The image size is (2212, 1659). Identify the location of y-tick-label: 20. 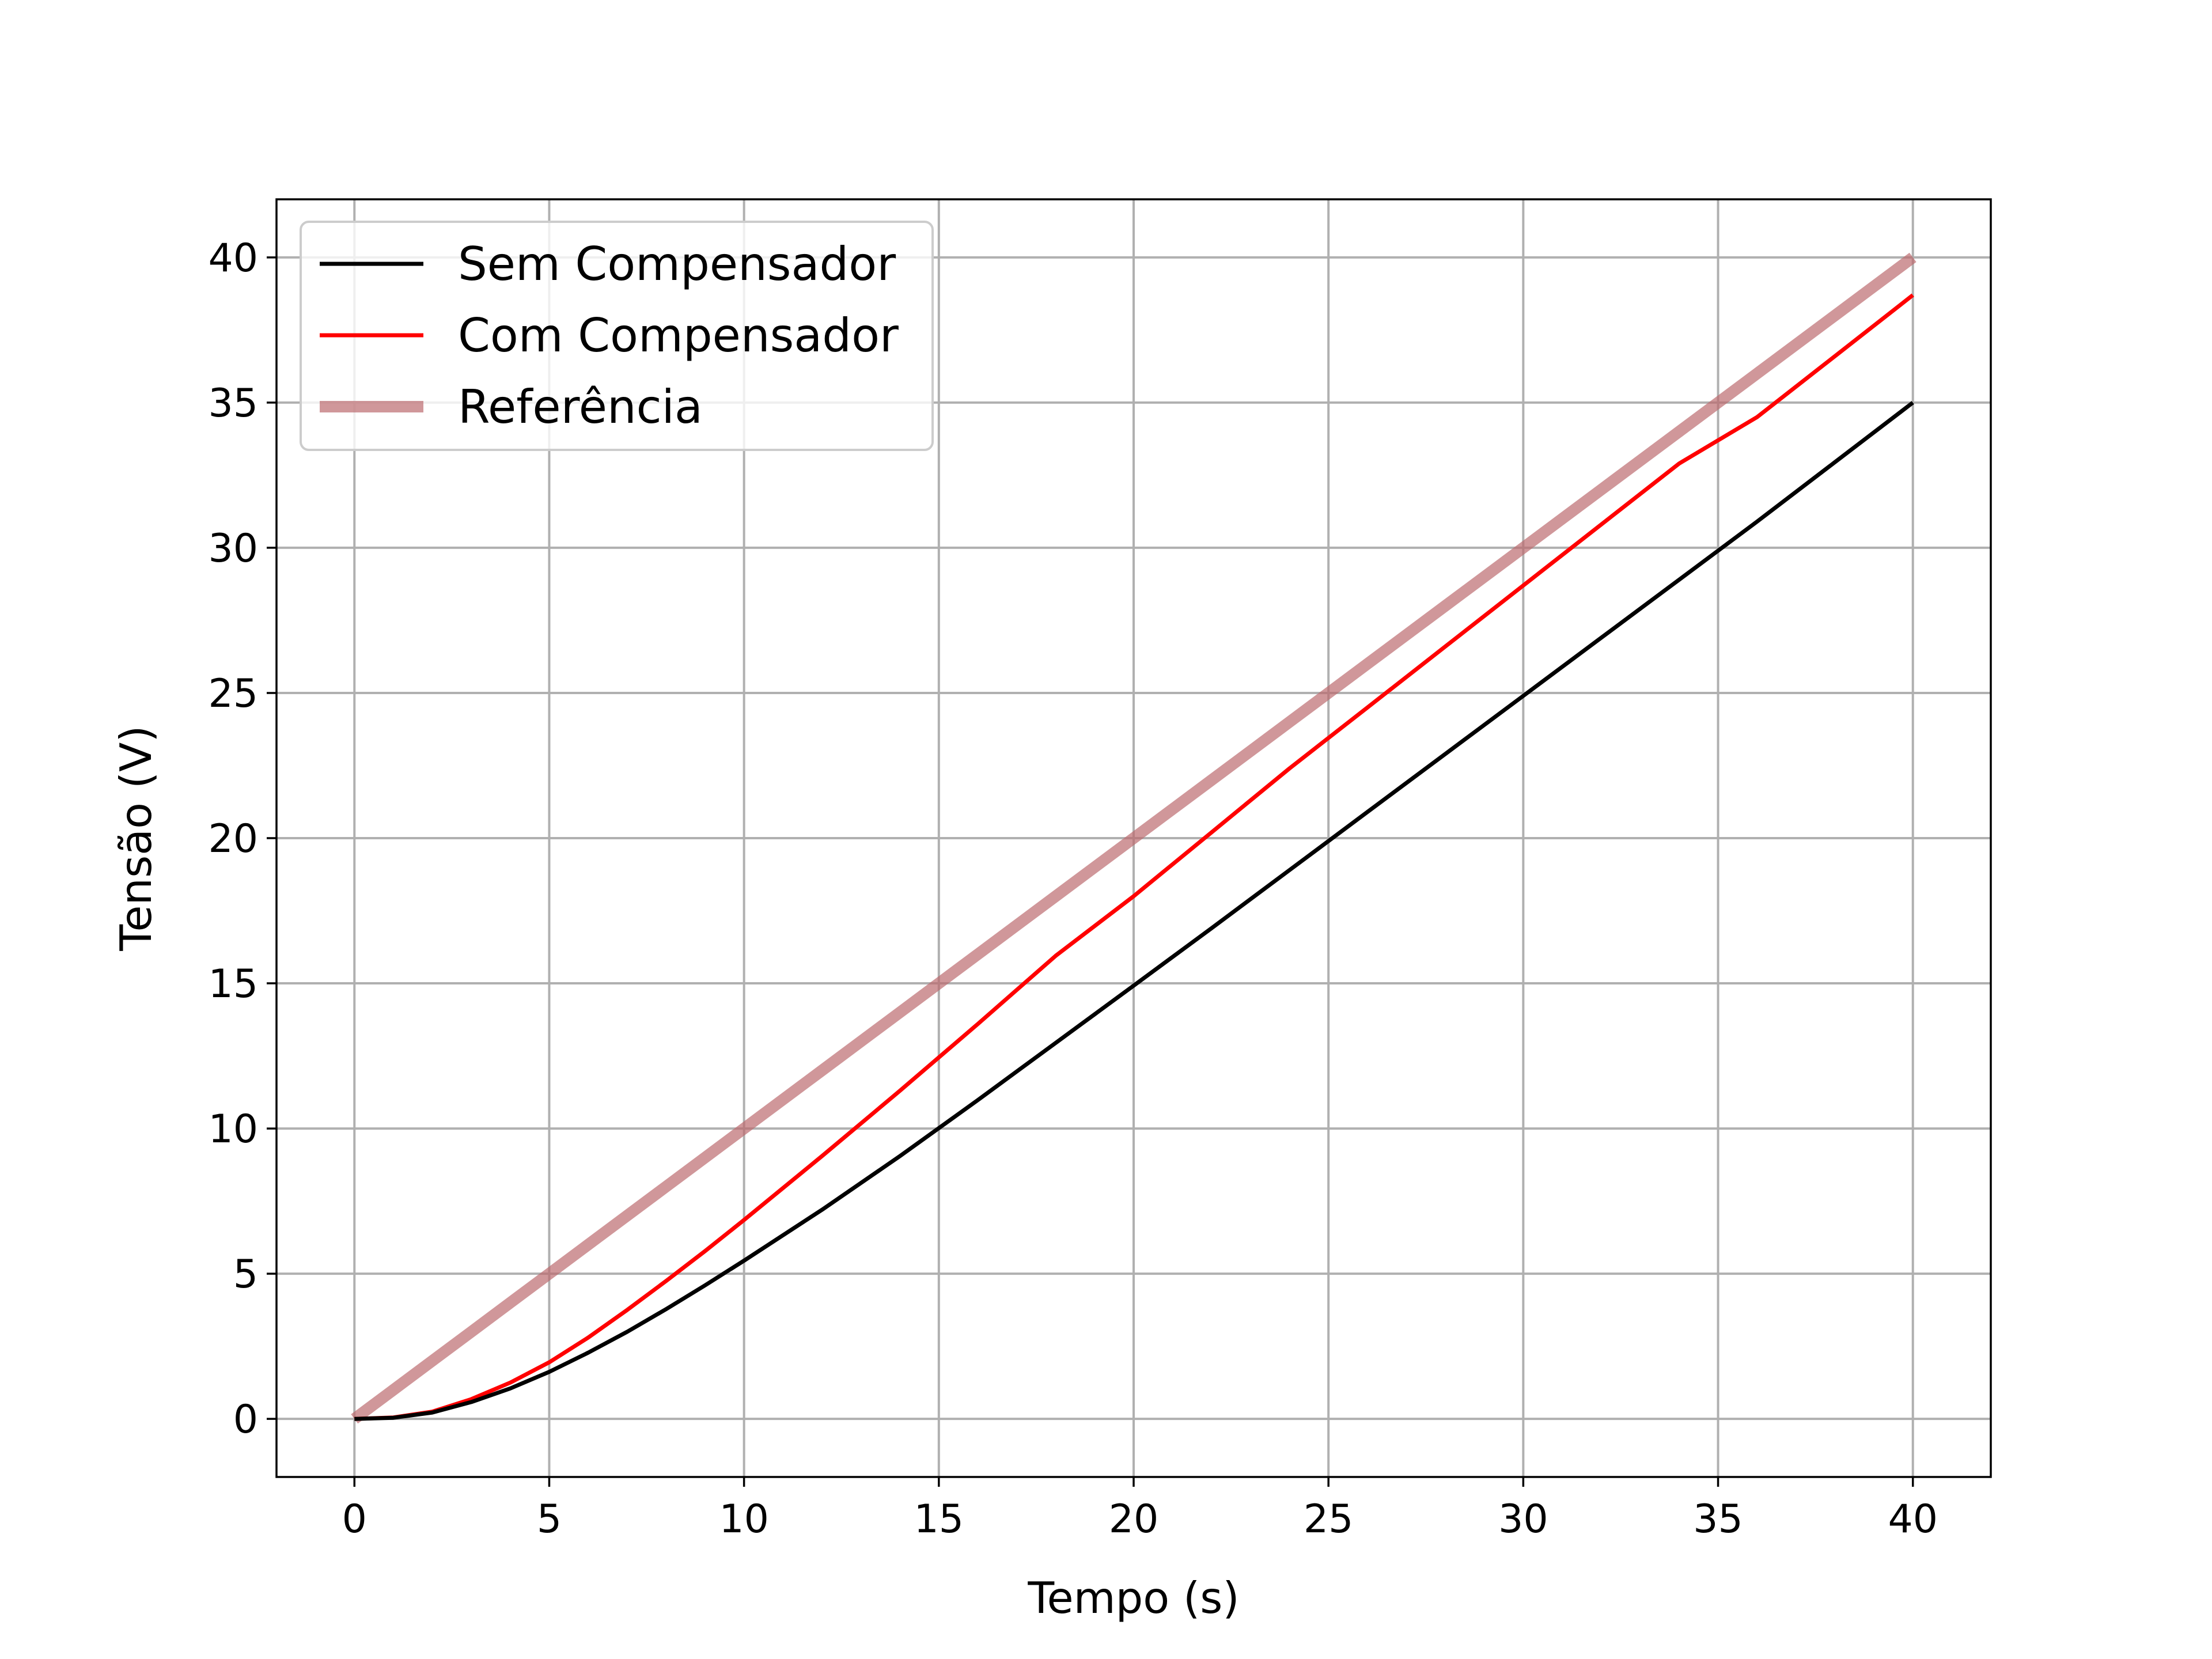
(233, 839).